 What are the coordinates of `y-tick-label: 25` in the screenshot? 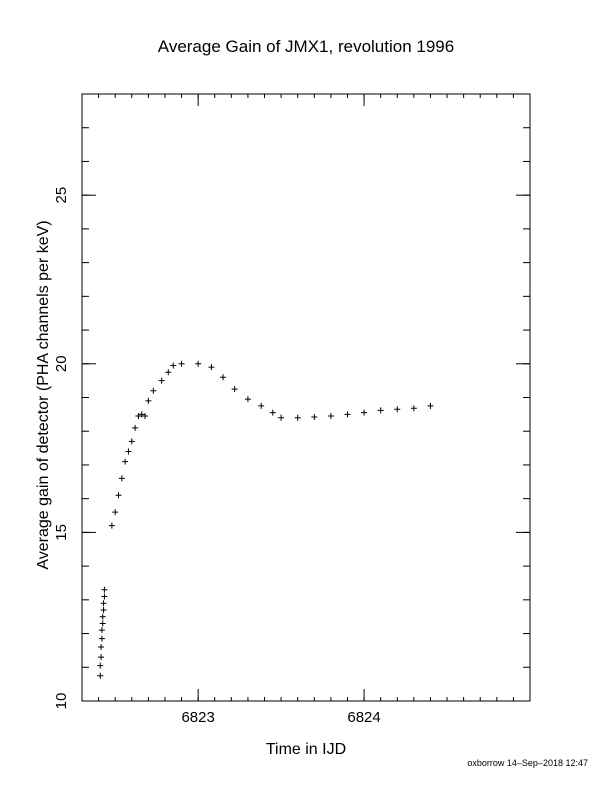 It's located at (61, 195).